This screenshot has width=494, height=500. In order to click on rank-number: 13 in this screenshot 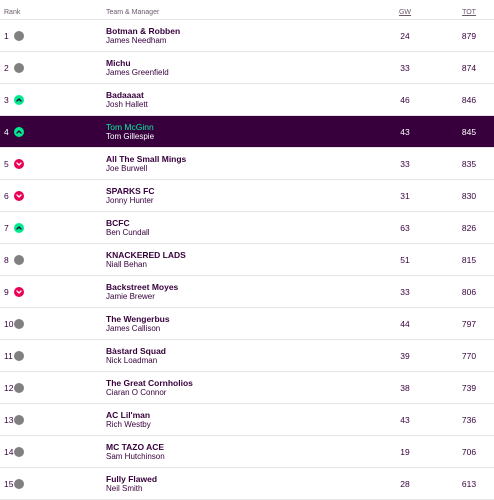, I will do `click(9, 419)`.